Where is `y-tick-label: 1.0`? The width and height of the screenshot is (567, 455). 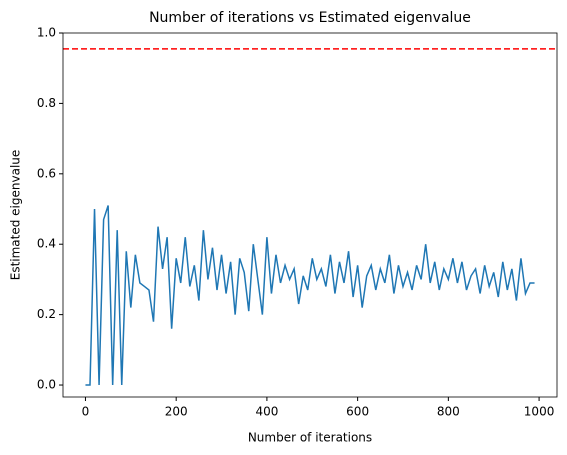
y-tick-label: 1.0 is located at coordinates (46, 33).